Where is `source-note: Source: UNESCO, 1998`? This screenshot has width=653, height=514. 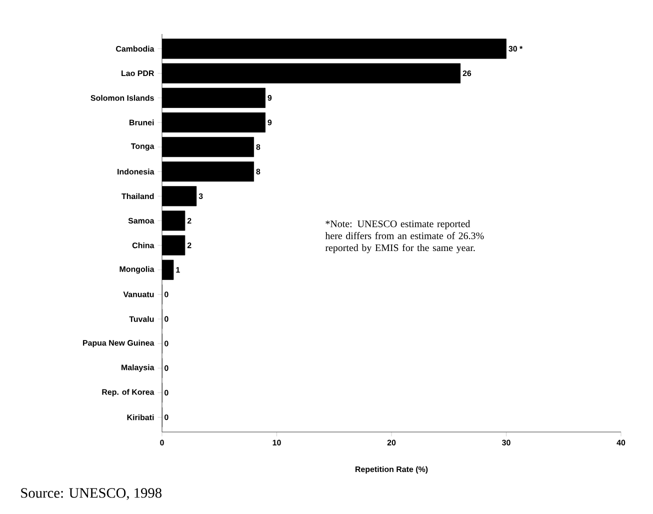 source-note: Source: UNESCO, 1998 is located at coordinates (91, 494).